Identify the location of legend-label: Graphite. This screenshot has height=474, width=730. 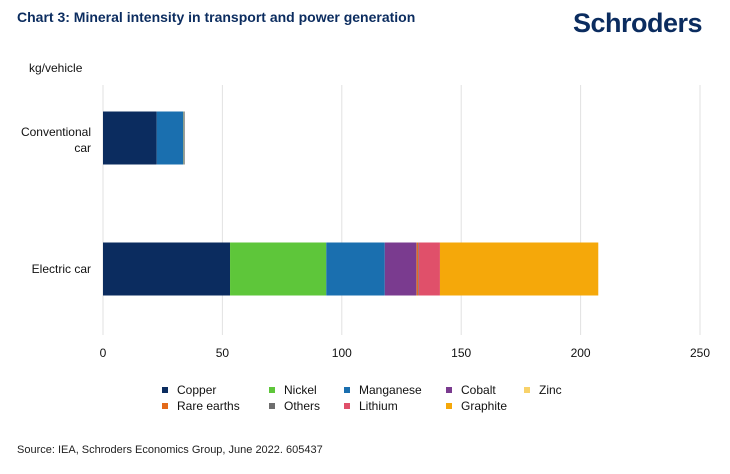
(484, 406).